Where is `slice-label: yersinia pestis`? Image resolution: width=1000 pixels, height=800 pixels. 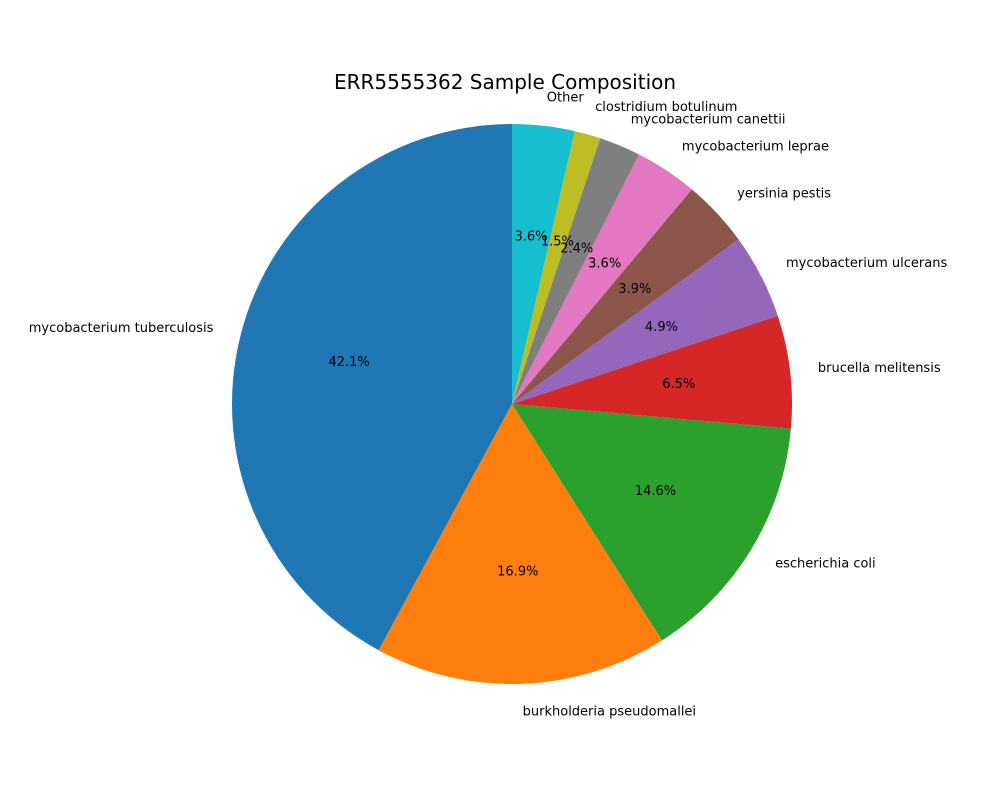
slice-label: yersinia pestis is located at coordinates (784, 193).